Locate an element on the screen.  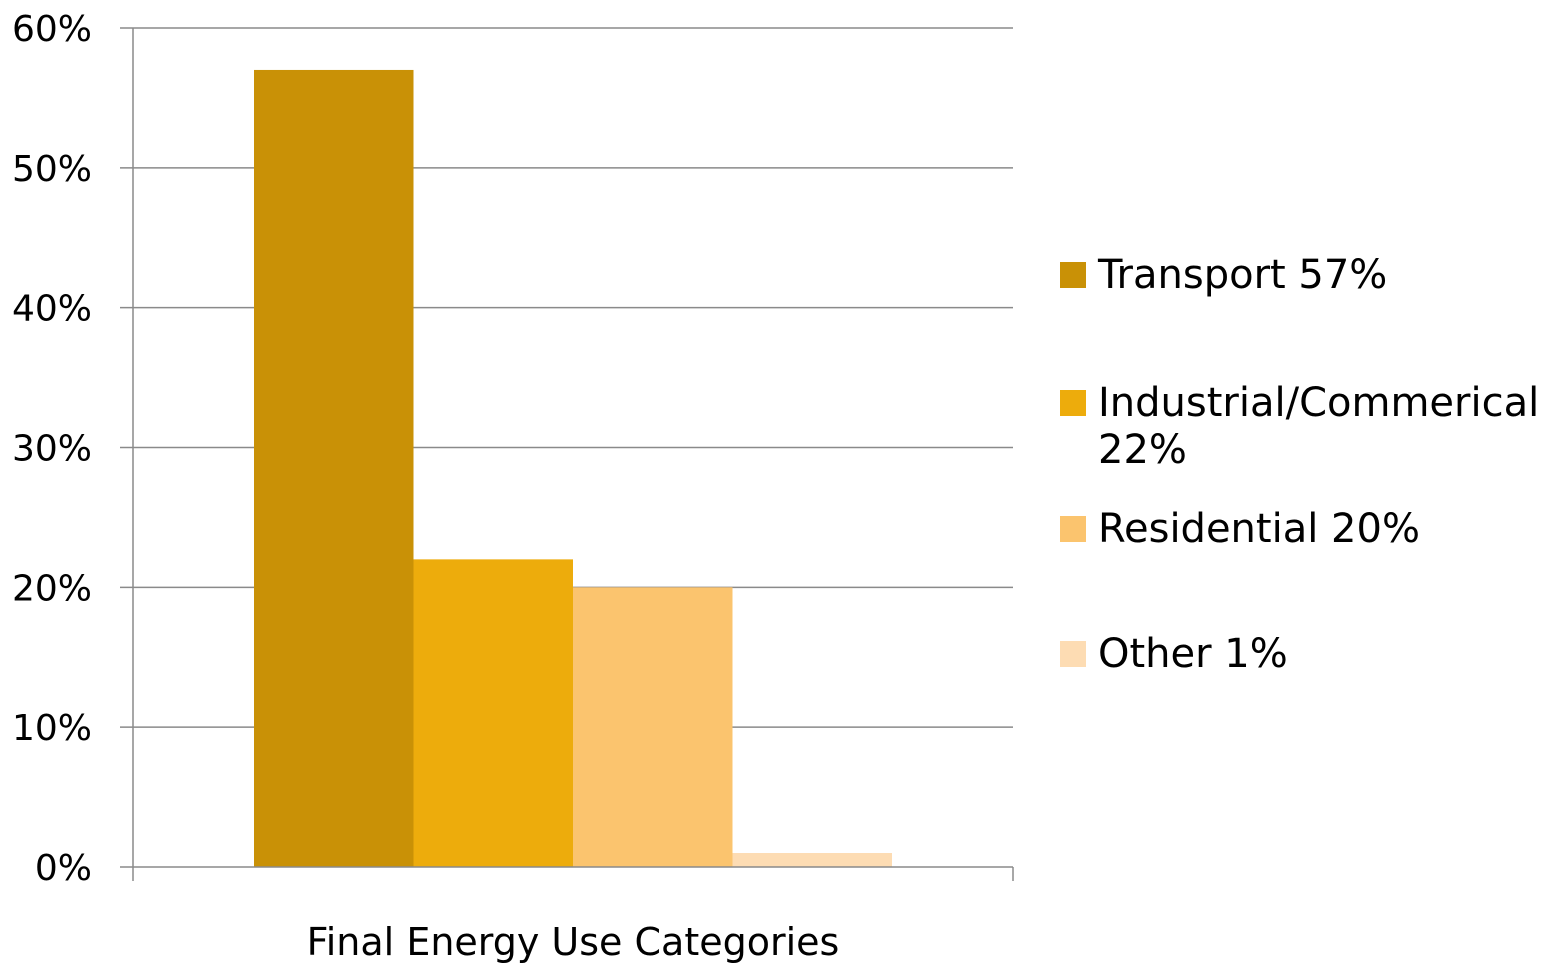
legend-label: Residential 20% is located at coordinates (1259, 529).